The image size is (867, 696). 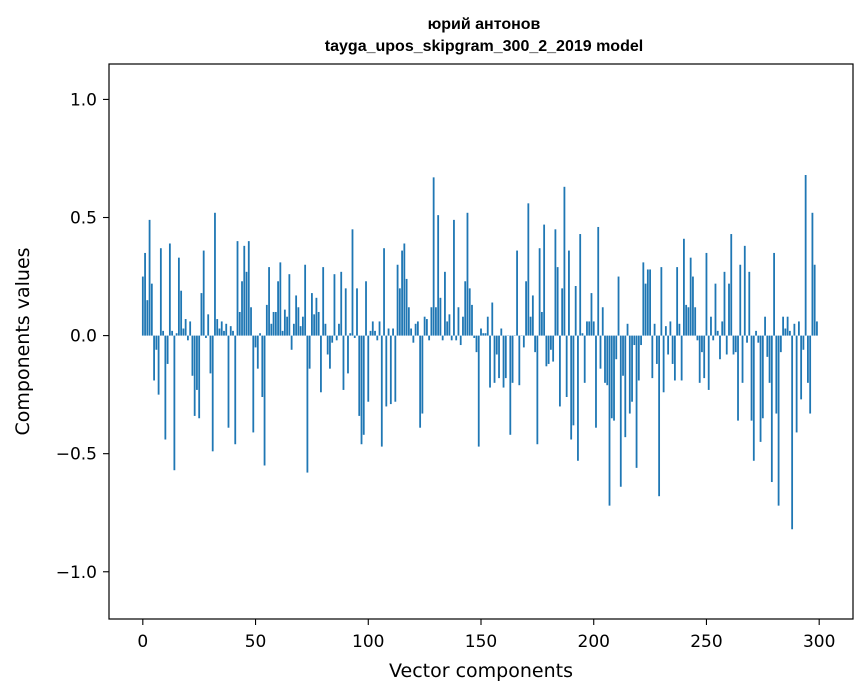 What do you see at coordinates (484, 24) in the screenshot?
I see `chart-title-line1: юрий антонов` at bounding box center [484, 24].